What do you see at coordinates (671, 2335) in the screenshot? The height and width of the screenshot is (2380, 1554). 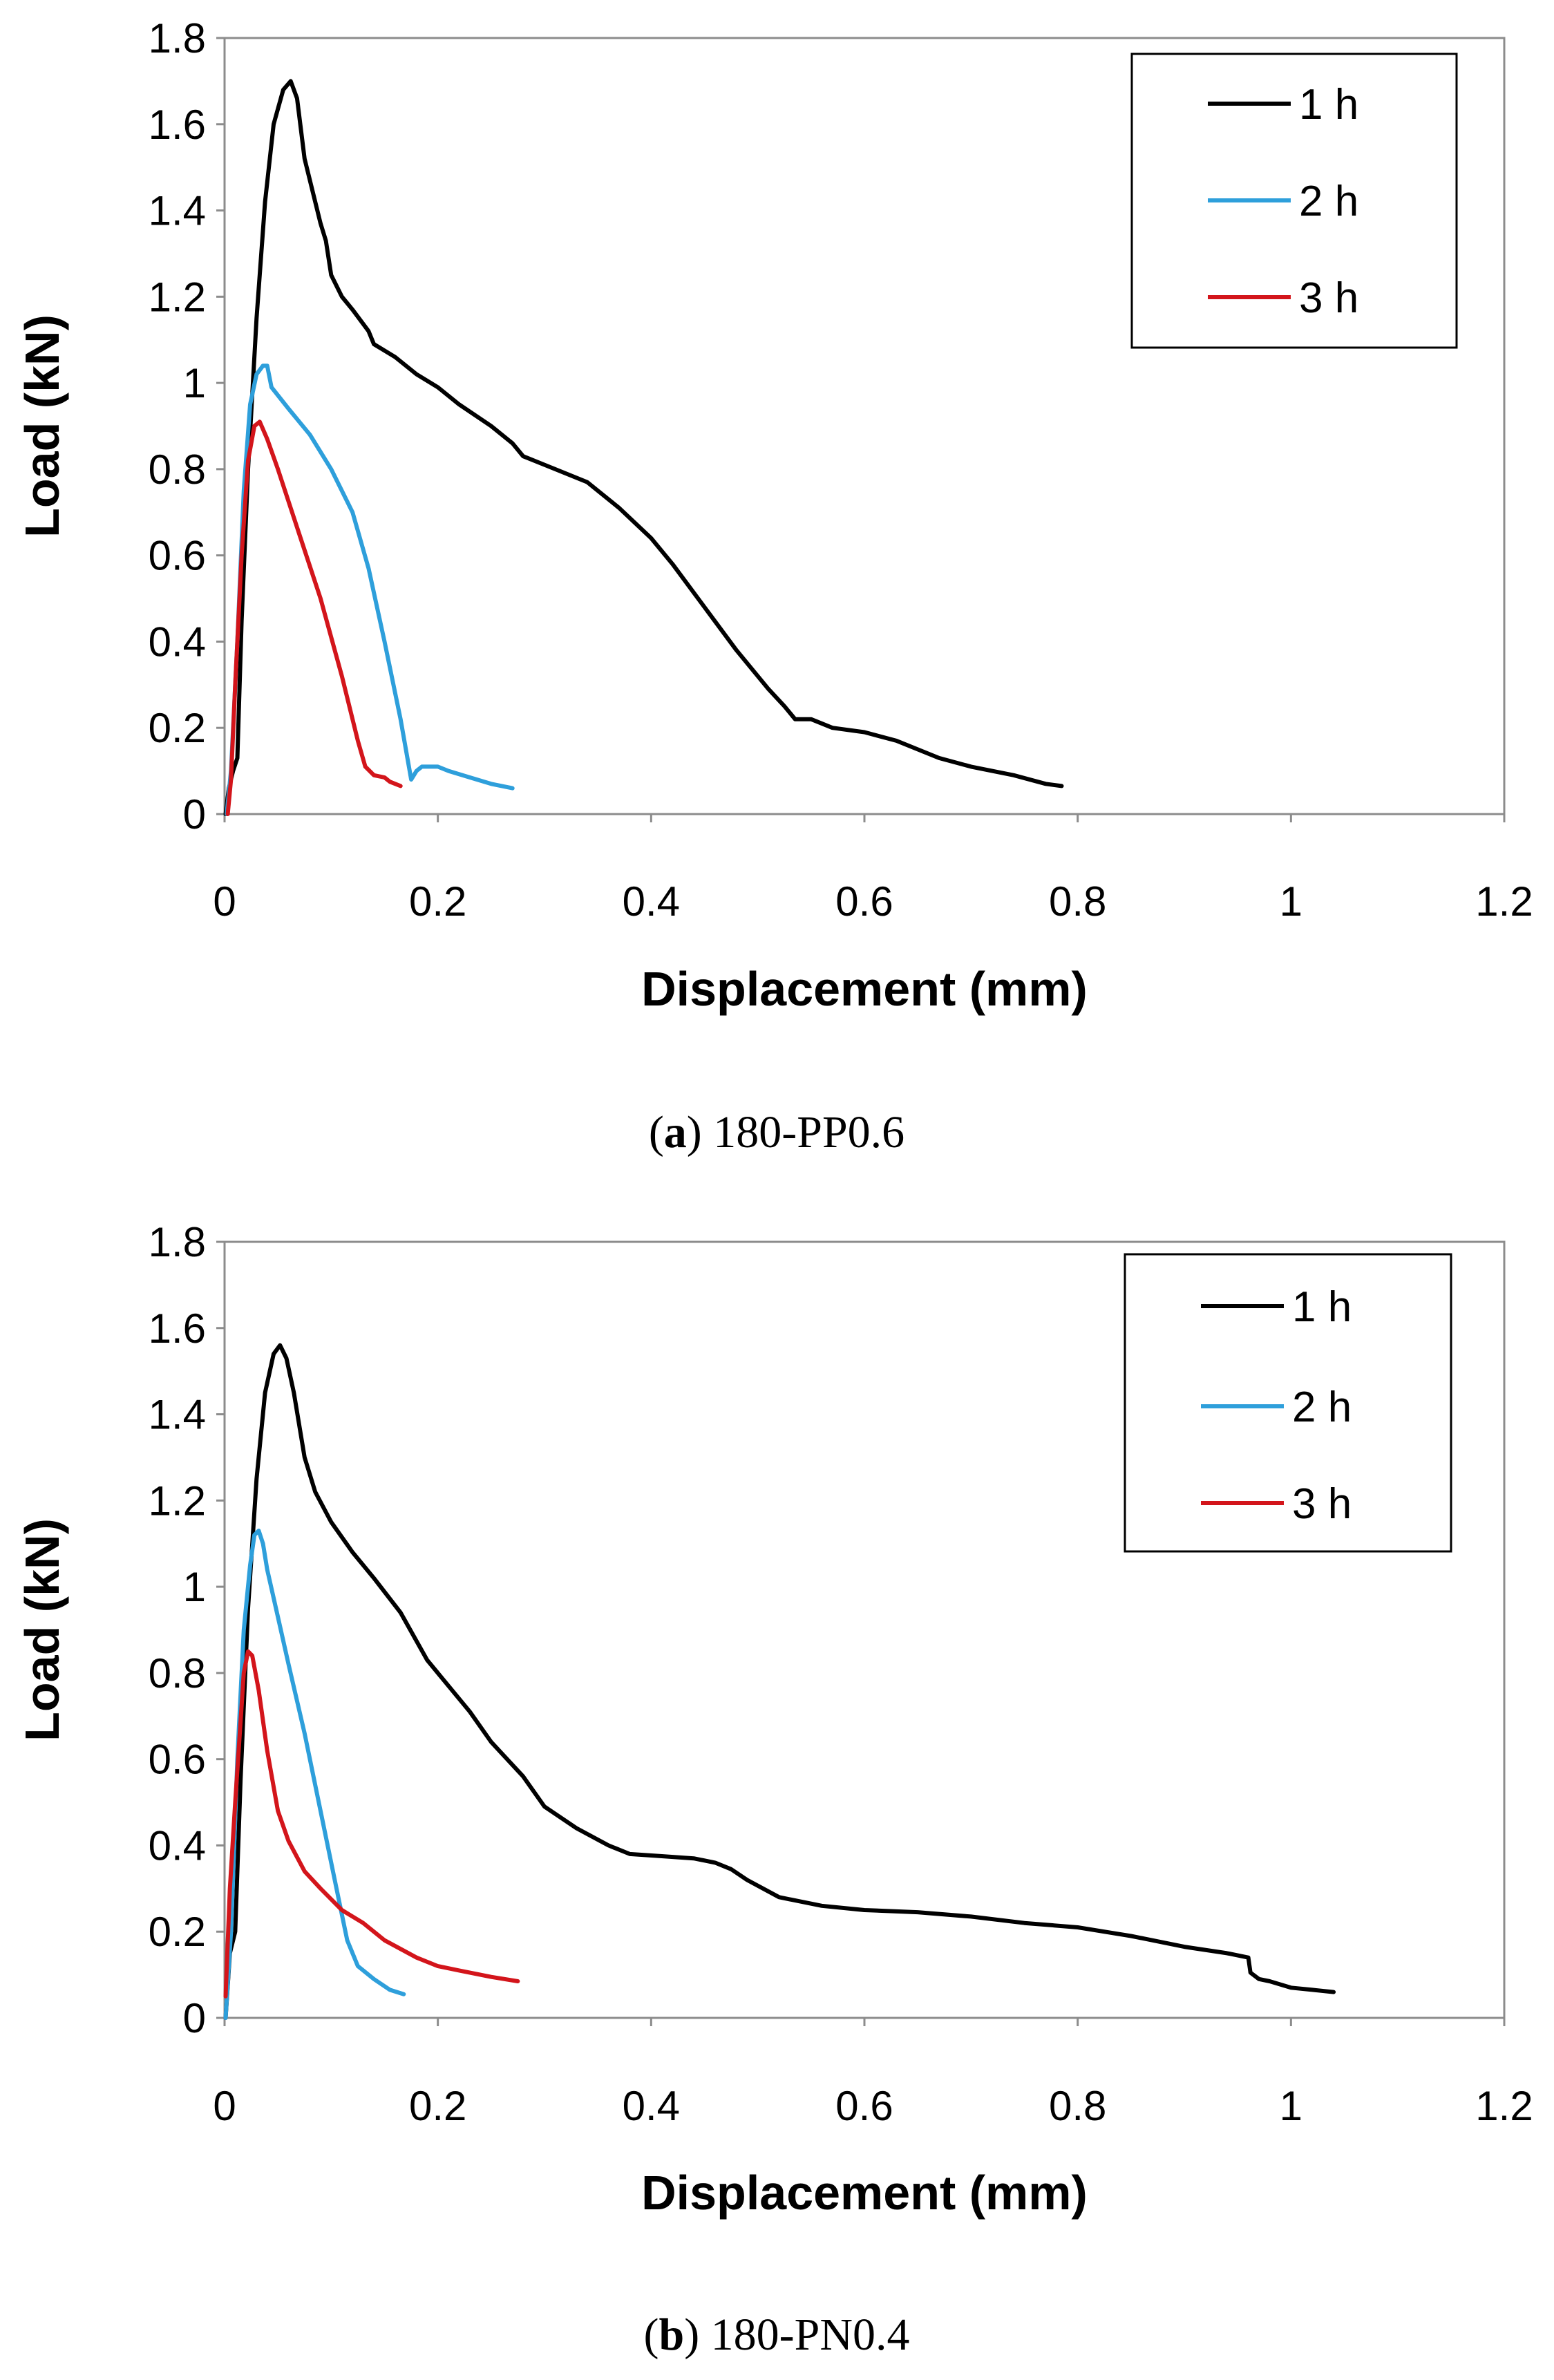 I see `caption-part: b` at bounding box center [671, 2335].